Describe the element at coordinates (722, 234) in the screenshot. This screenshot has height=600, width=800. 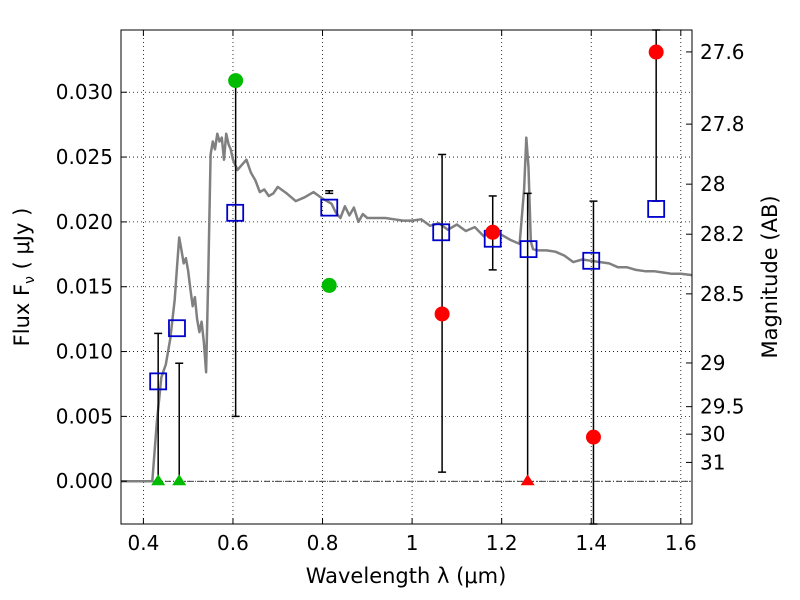
I see `right-tick-label: 28.2` at that location.